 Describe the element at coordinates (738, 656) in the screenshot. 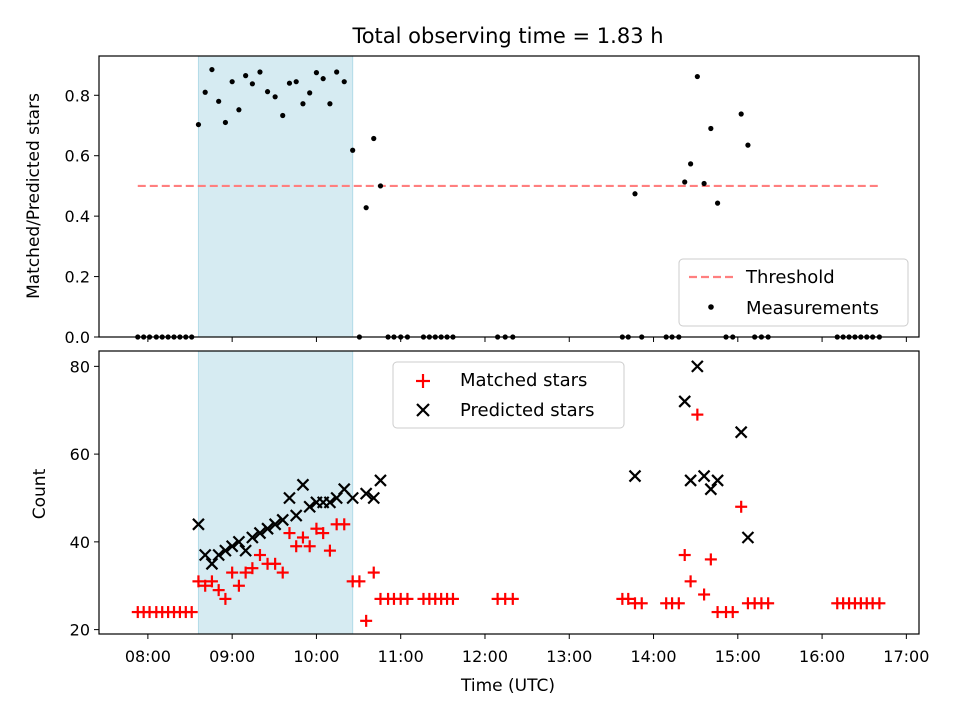

I see `bottom-x-tick-label: 15:00` at that location.